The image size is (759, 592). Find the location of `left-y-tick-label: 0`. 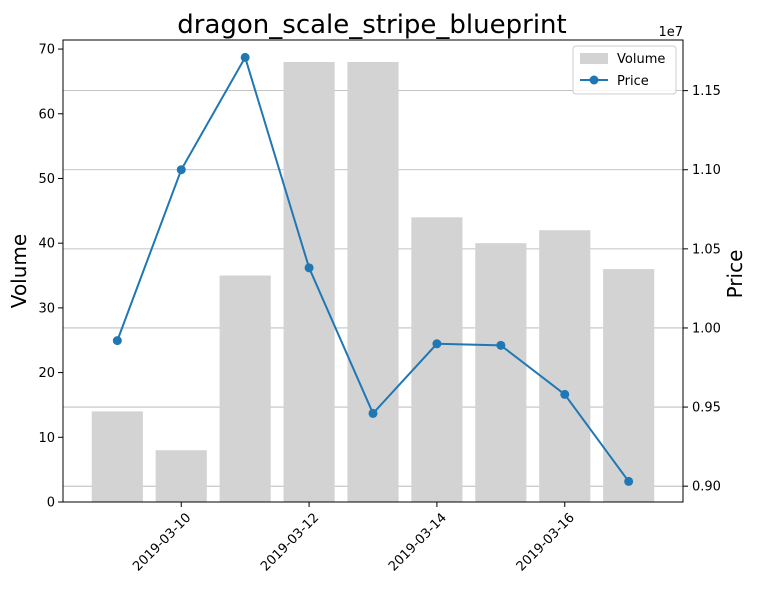

left-y-tick-label: 0 is located at coordinates (51, 503).